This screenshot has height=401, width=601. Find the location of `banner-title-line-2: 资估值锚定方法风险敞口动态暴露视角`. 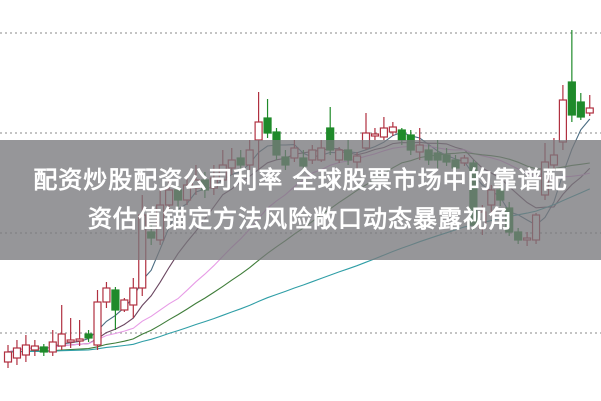

banner-title-line-2: 资估值锚定方法风险敞口动态暴露视角 is located at coordinates (300, 219).